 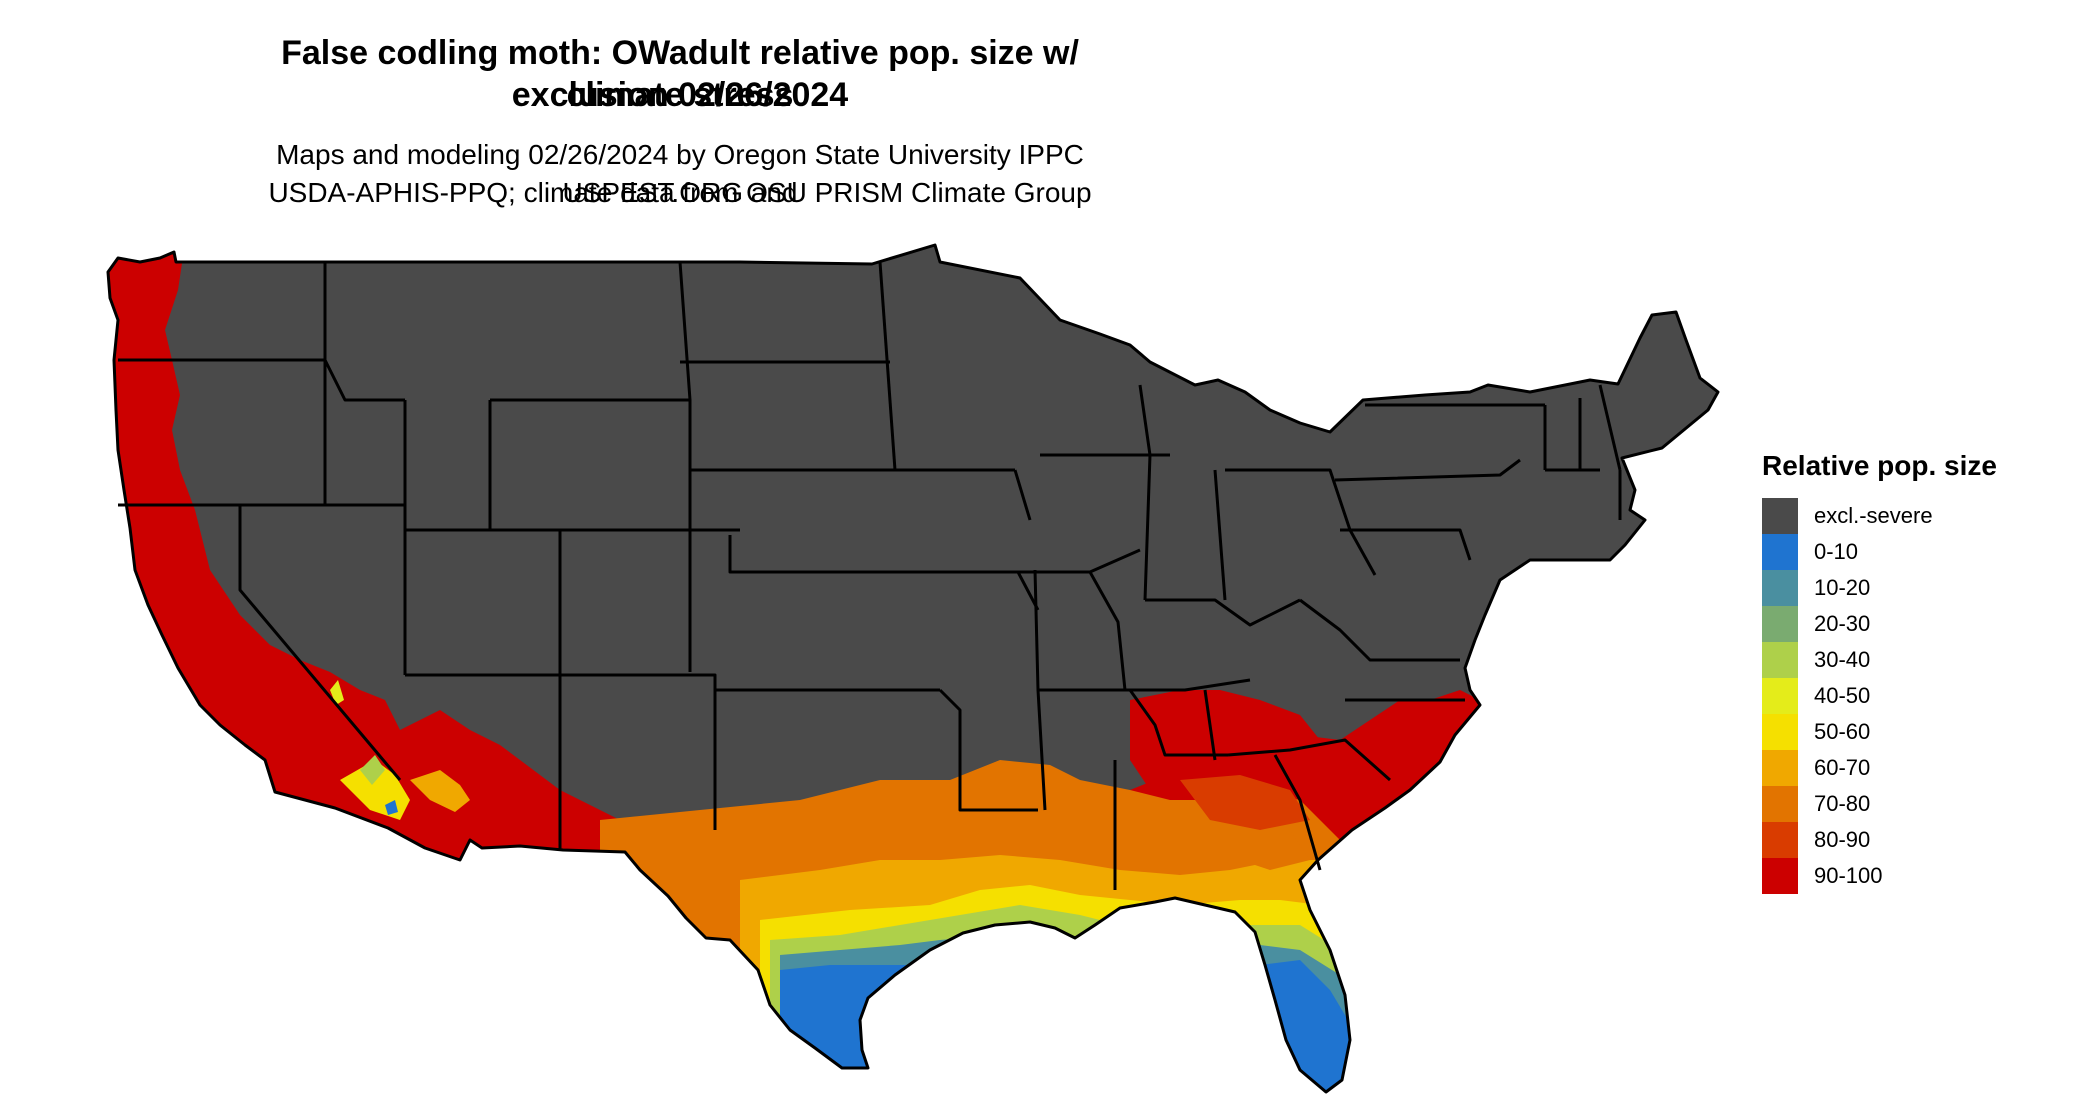 What do you see at coordinates (1842, 731) in the screenshot?
I see `legend-label: 50-60` at bounding box center [1842, 731].